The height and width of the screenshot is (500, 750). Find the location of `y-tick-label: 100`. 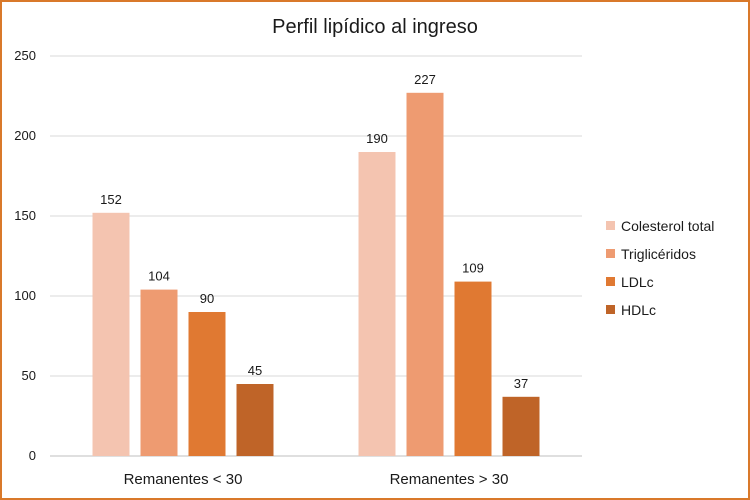

y-tick-label: 100 is located at coordinates (25, 295).